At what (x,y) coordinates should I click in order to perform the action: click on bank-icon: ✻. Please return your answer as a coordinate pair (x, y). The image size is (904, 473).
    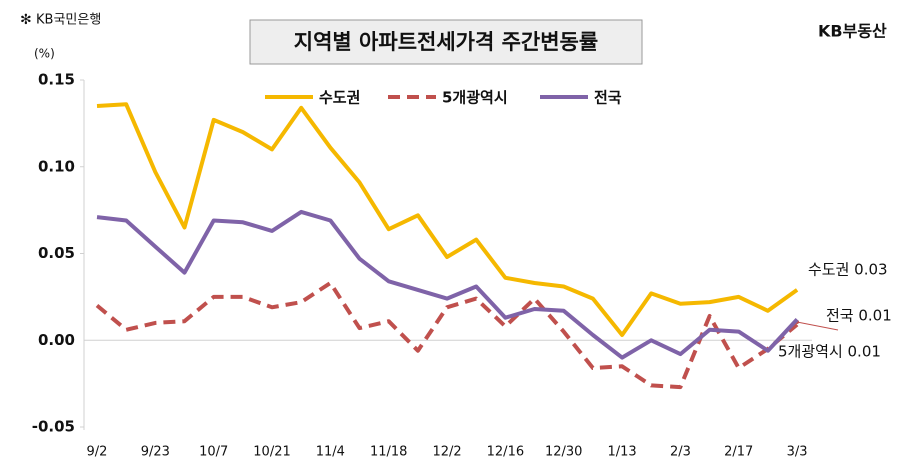
    Looking at the image, I should click on (26, 20).